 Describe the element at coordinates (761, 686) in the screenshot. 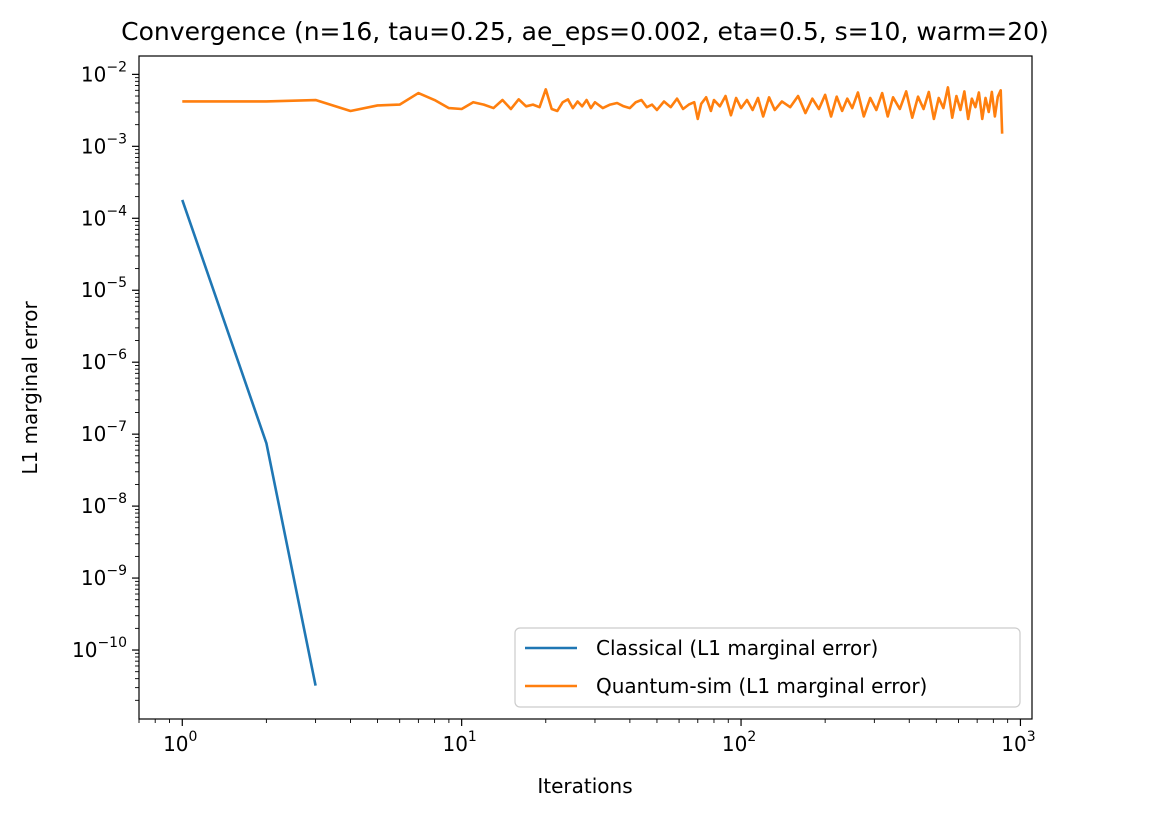

I see `legend-label-quantum-sim: Quantum-sim (L1 marginal error)` at that location.